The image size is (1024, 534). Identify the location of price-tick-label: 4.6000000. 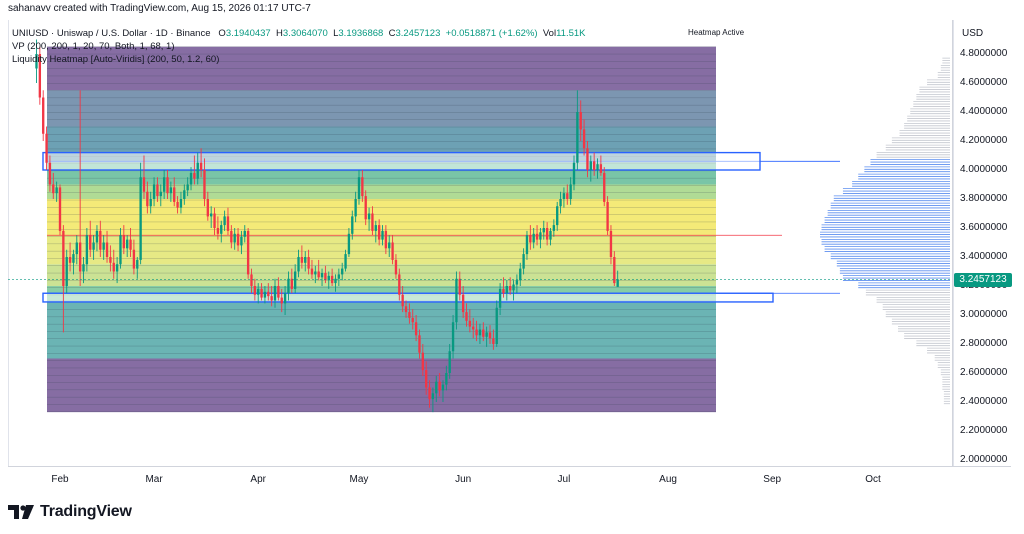
(984, 82).